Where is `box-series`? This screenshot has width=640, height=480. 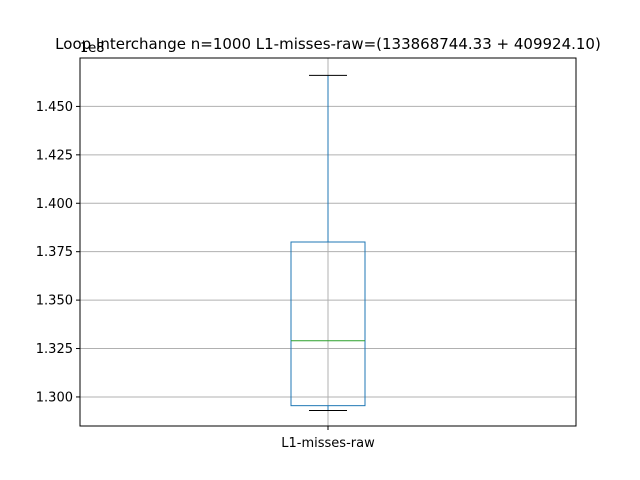
box-series is located at coordinates (328, 243).